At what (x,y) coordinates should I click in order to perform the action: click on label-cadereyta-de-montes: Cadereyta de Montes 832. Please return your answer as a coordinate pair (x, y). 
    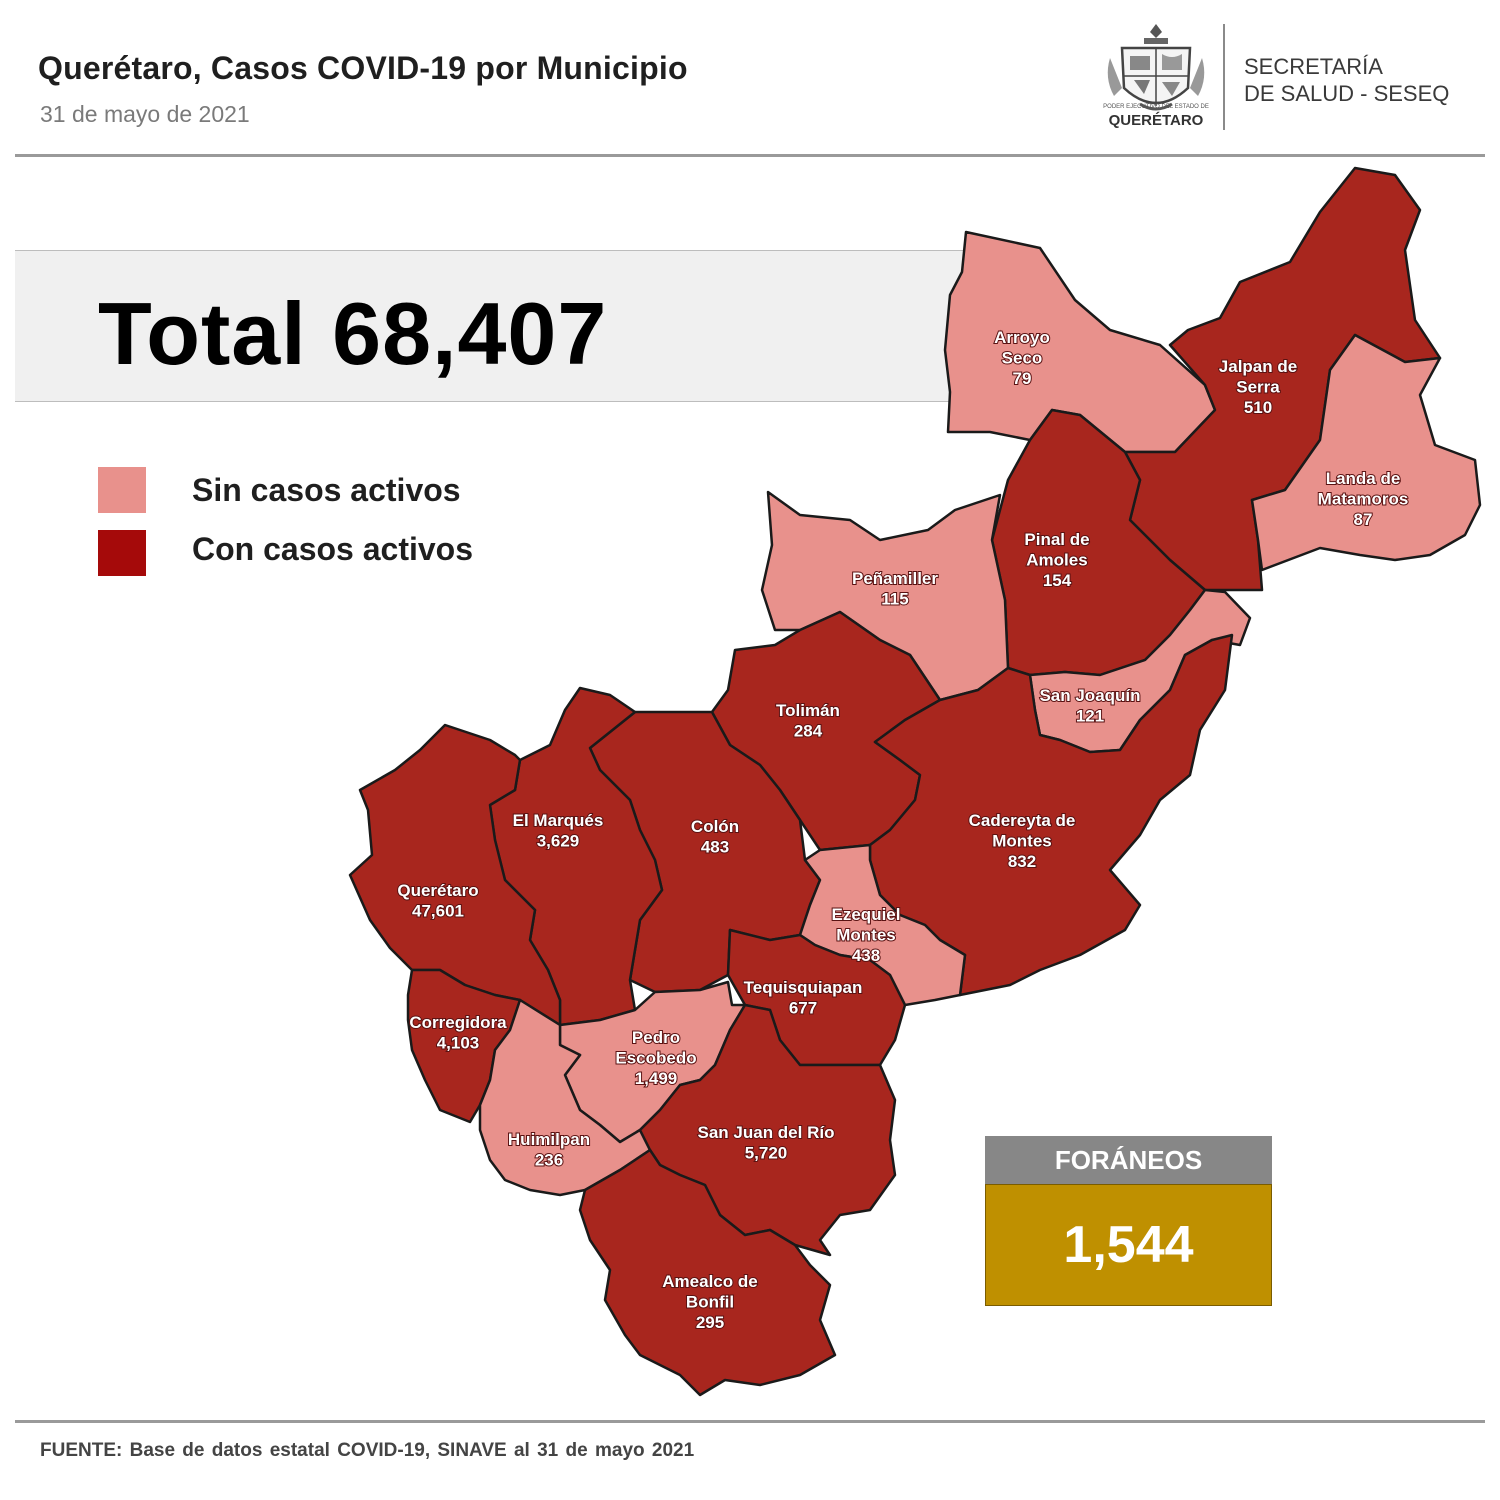
    Looking at the image, I should click on (1022, 841).